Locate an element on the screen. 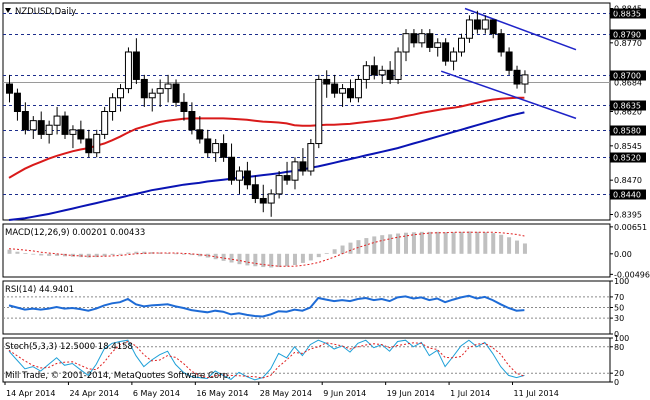 Image resolution: width=650 pixels, height=400 pixels. x-tick-label: 9 Jun 2014 is located at coordinates (344, 393).